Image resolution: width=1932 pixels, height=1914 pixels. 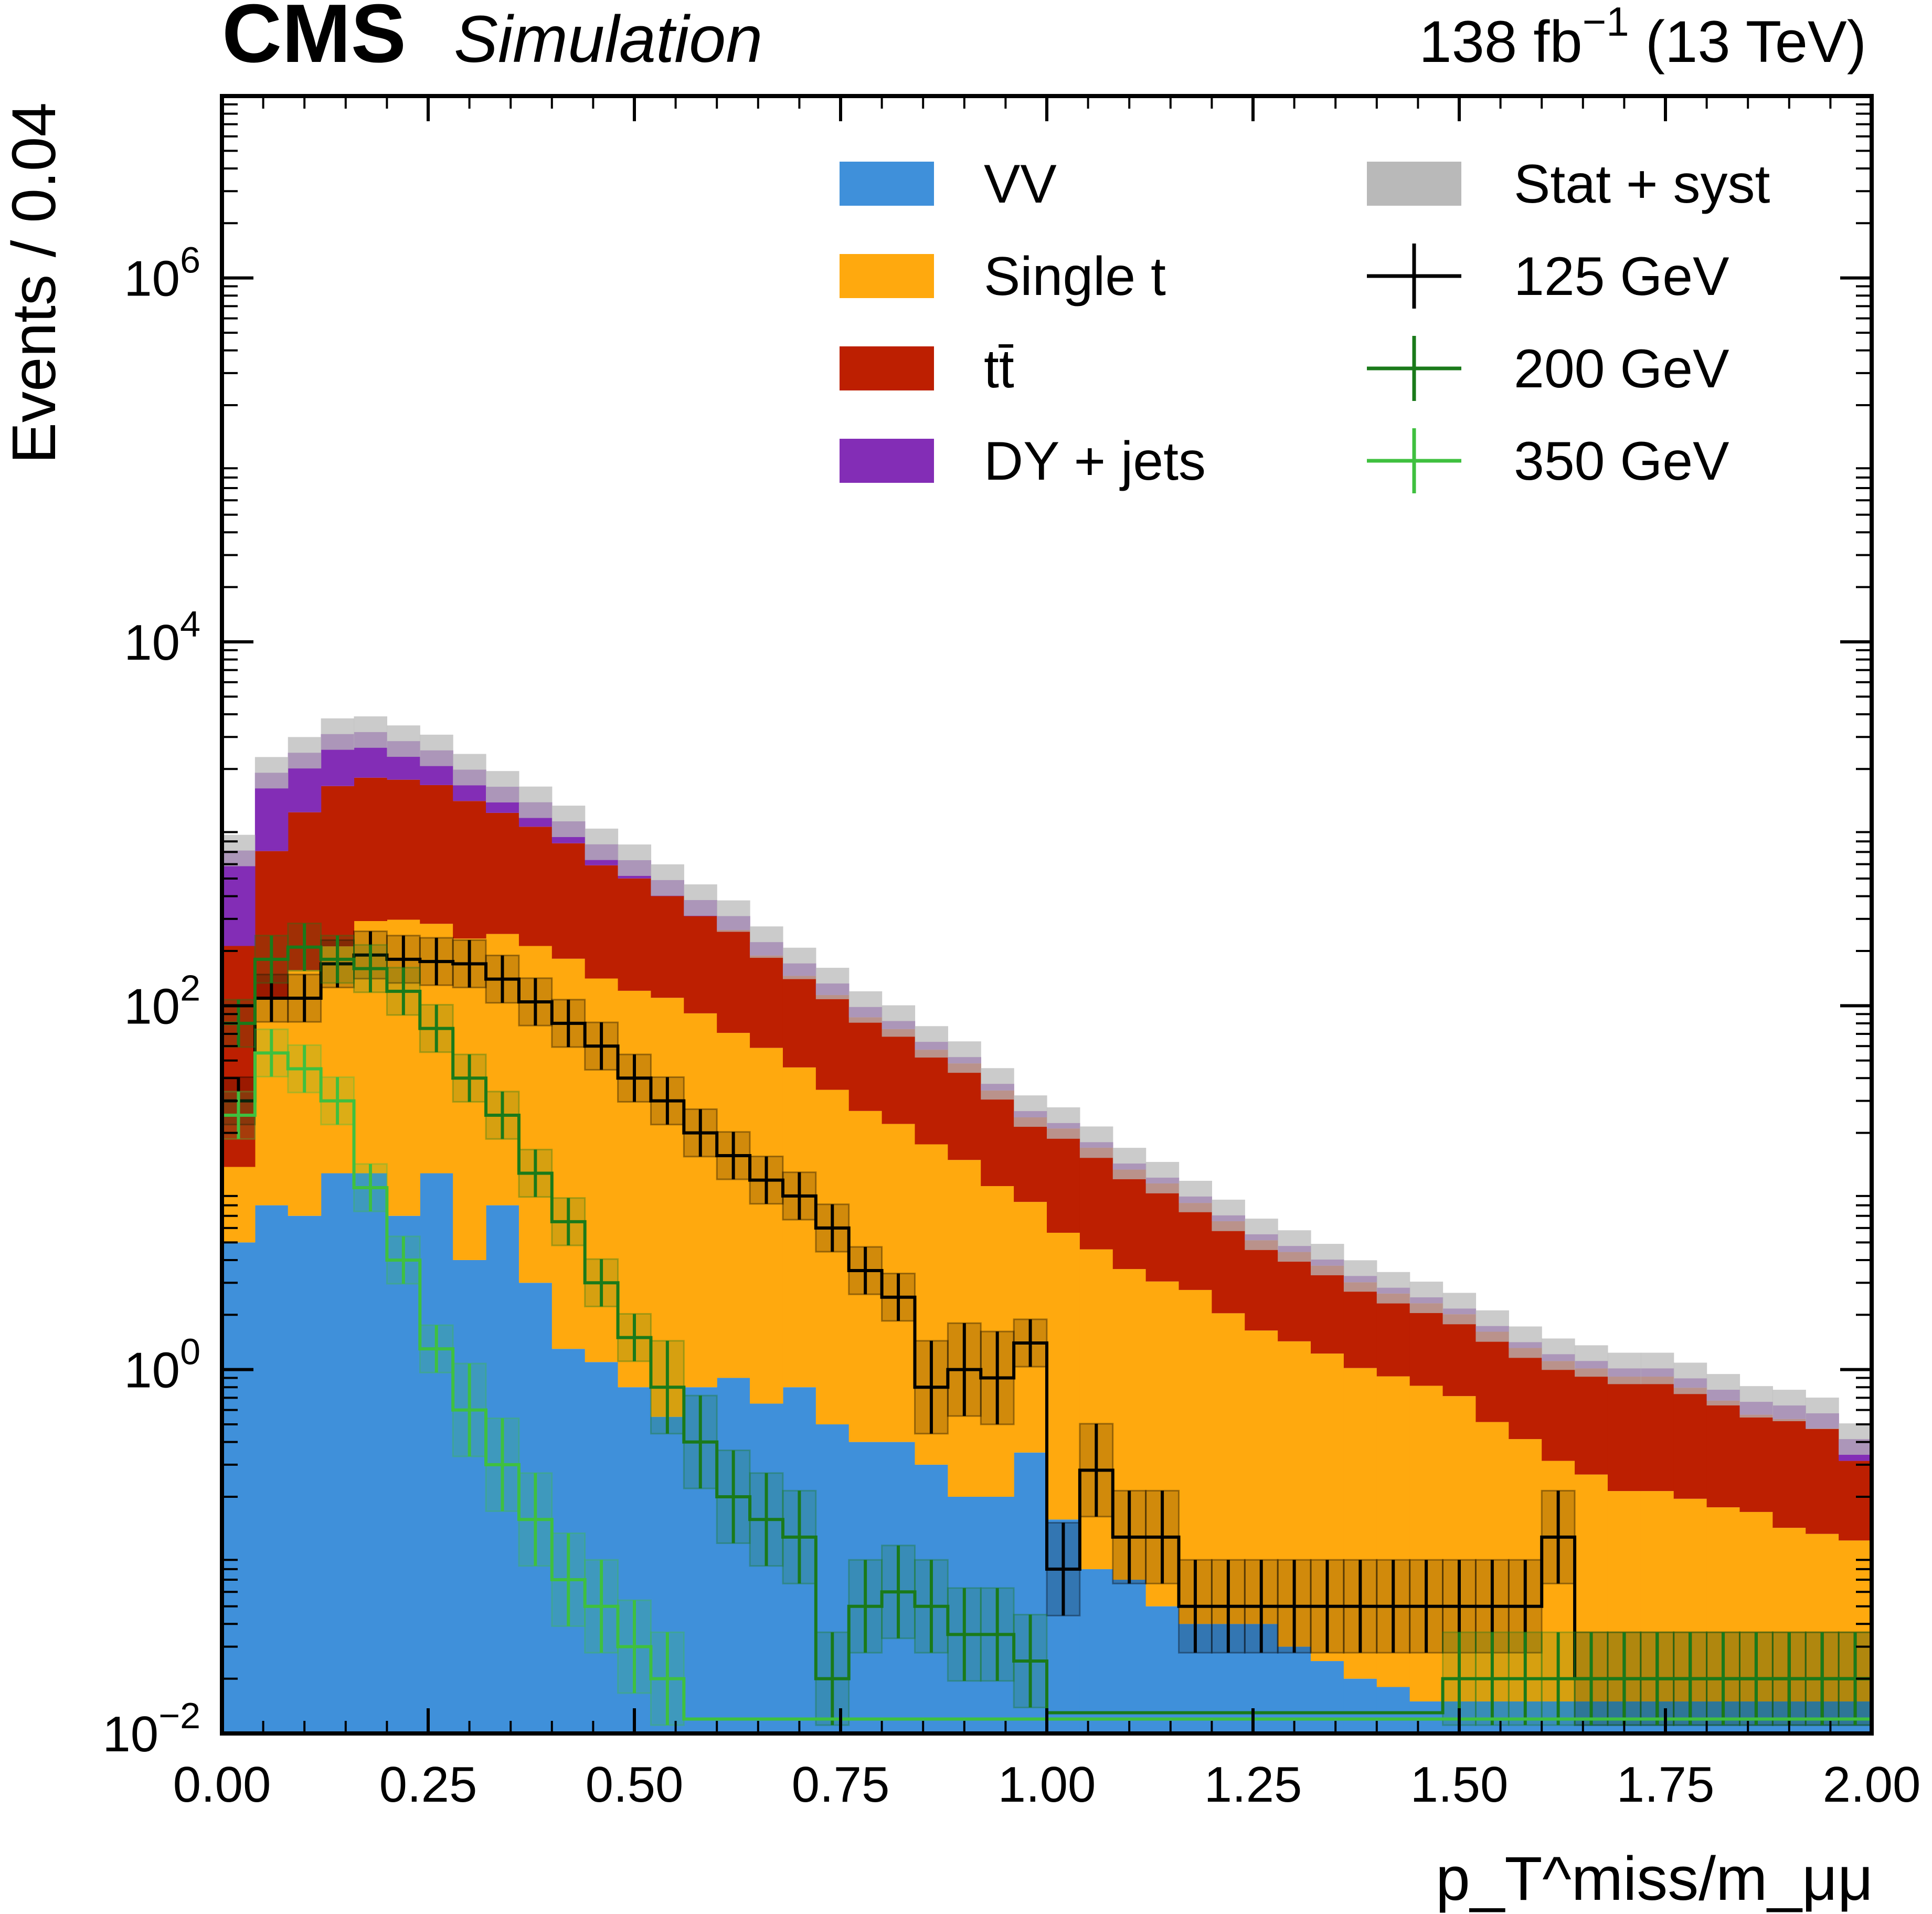 I want to click on legend-swatch-dy, so click(x=887, y=461).